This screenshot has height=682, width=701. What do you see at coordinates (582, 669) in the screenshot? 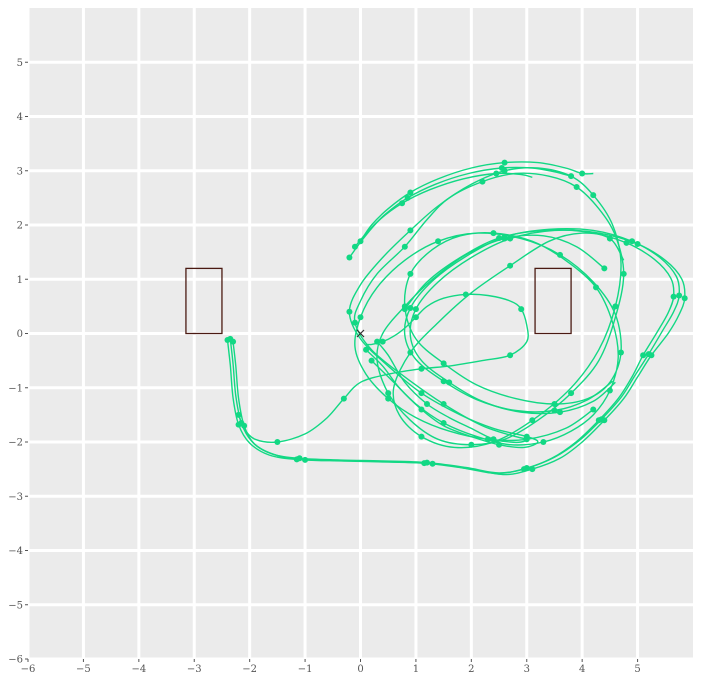
I see `x-tick-label: 4` at bounding box center [582, 669].